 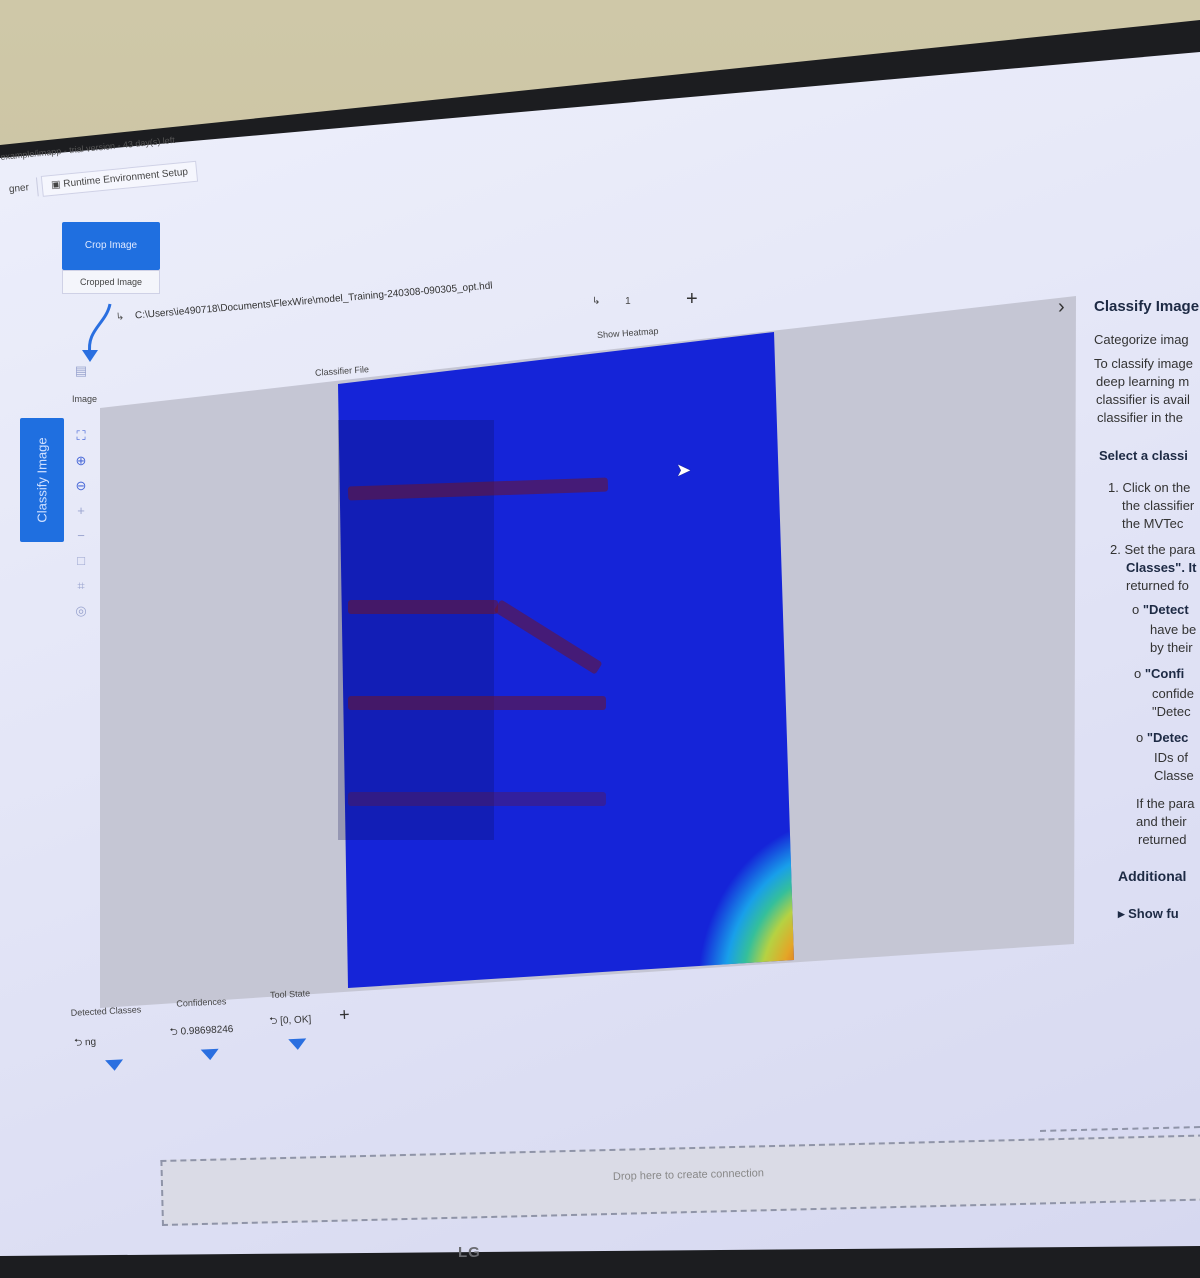 What do you see at coordinates (1147, 306) in the screenshot?
I see `help-title: Classify Image` at bounding box center [1147, 306].